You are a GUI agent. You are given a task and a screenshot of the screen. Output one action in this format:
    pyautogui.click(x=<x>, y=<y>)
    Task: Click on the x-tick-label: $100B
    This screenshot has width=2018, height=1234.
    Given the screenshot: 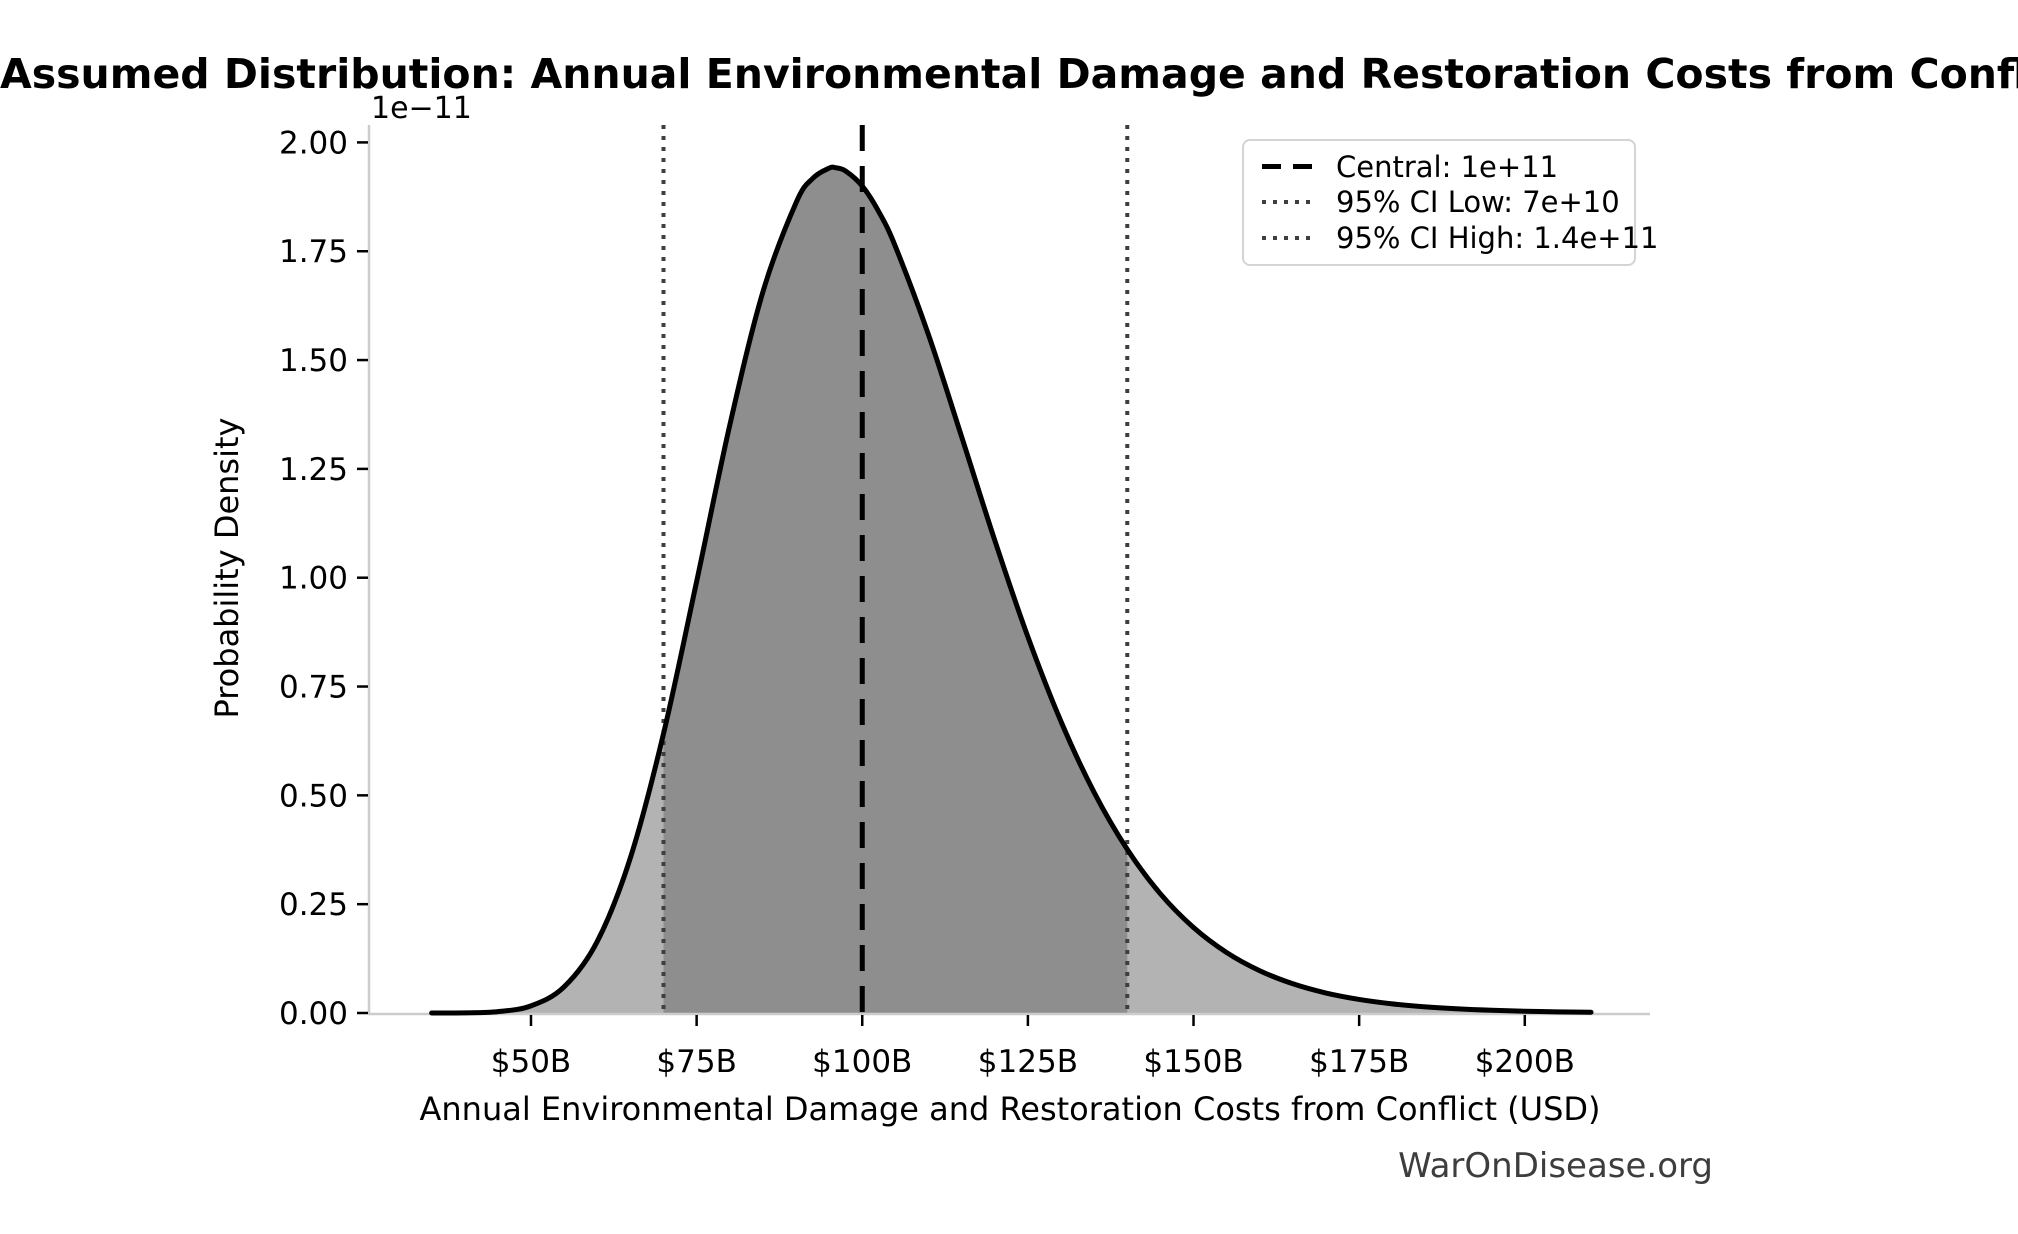 What is the action you would take?
    pyautogui.click(x=862, y=1062)
    